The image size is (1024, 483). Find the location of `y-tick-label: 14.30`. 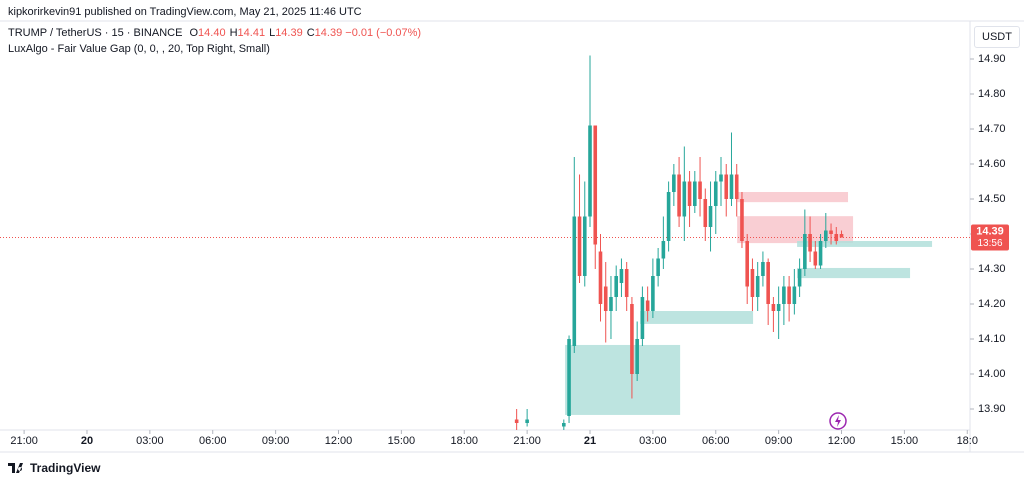

y-tick-label: 14.30 is located at coordinates (992, 269).